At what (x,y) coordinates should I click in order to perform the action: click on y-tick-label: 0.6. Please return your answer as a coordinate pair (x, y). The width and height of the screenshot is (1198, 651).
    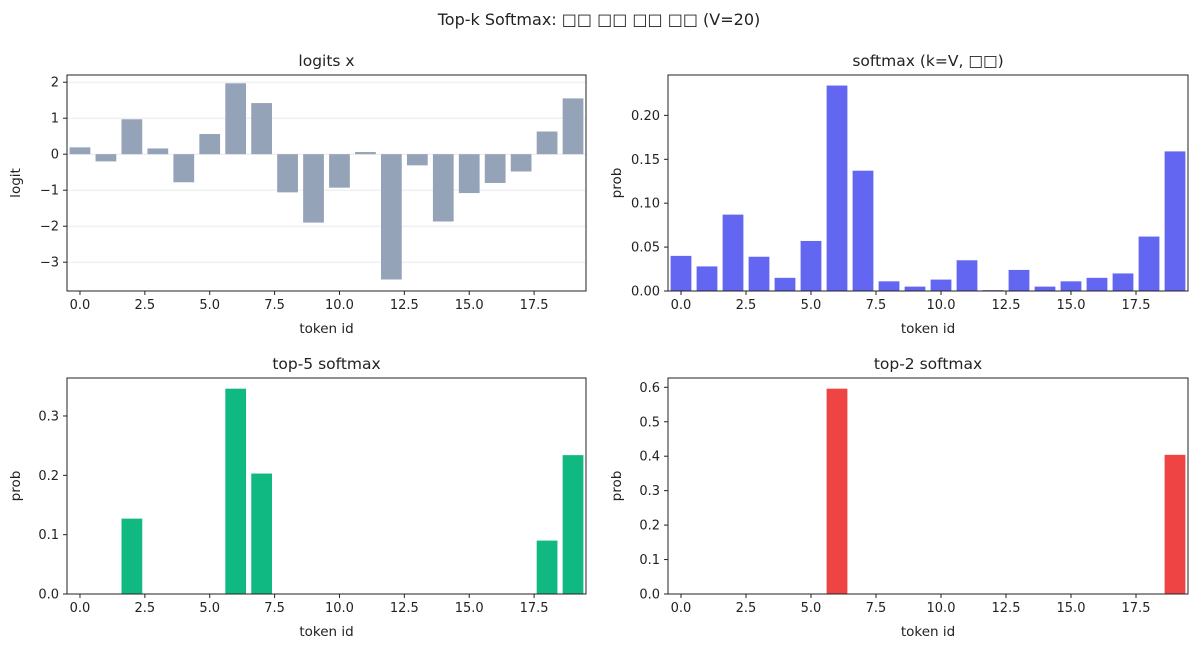
    Looking at the image, I should click on (649, 388).